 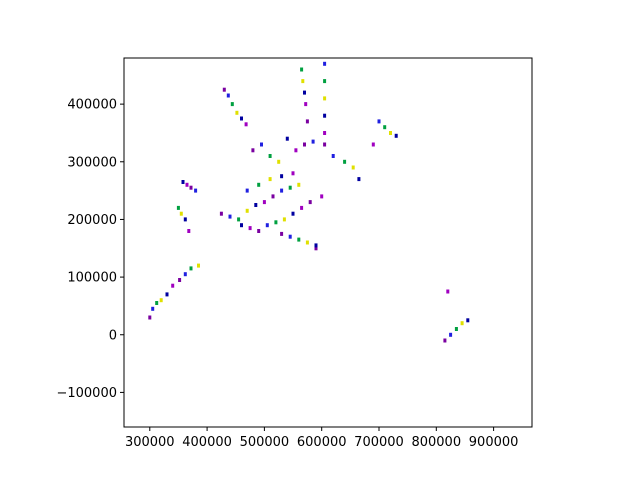 I want to click on y-tick-label: 0, so click(x=113, y=335).